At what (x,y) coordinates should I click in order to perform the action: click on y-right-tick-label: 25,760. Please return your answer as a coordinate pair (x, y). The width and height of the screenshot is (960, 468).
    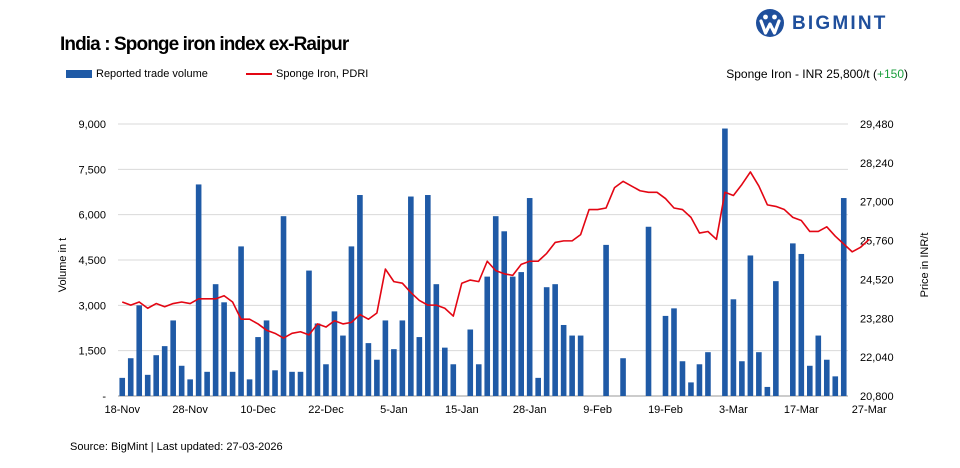
    Looking at the image, I should click on (877, 242).